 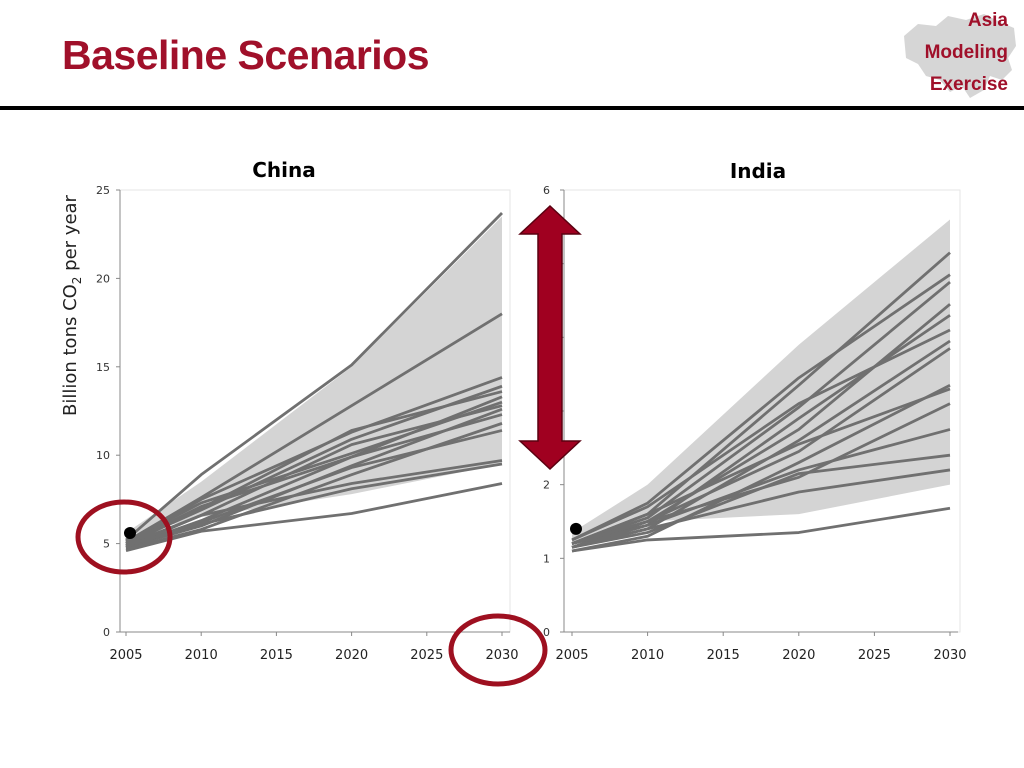 I want to click on title-divider, so click(x=512, y=108).